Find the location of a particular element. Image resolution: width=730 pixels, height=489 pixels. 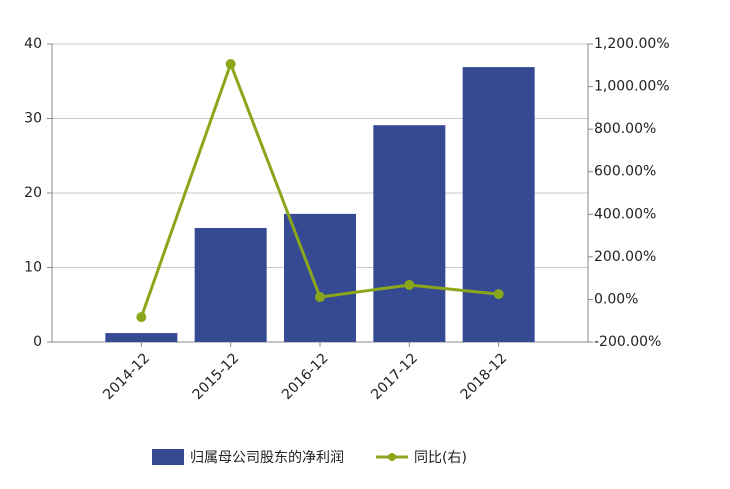

y-tick-label: 30 is located at coordinates (33, 119).